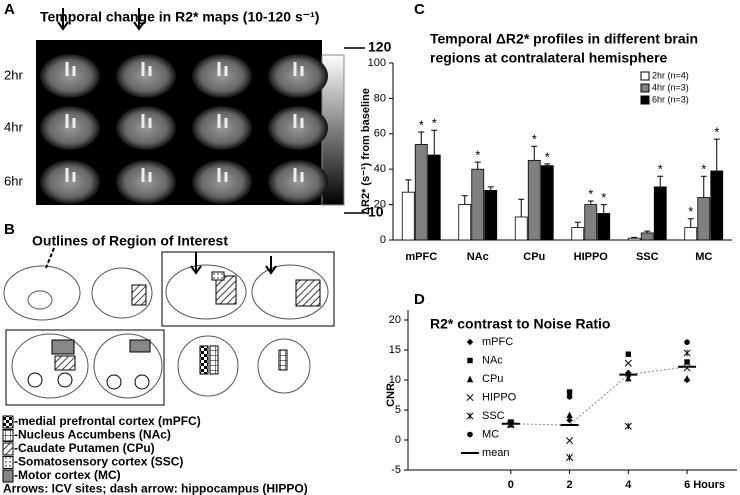  I want to click on legend-label: -Somatosensory cortex (SSC), so click(98, 462).